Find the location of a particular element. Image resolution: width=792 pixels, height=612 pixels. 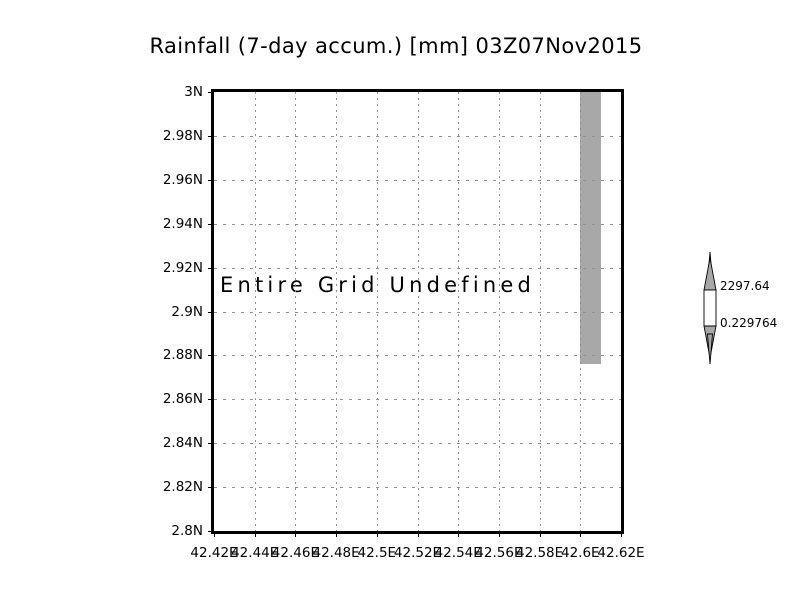

x-tick-label: 42.42E is located at coordinates (214, 553).